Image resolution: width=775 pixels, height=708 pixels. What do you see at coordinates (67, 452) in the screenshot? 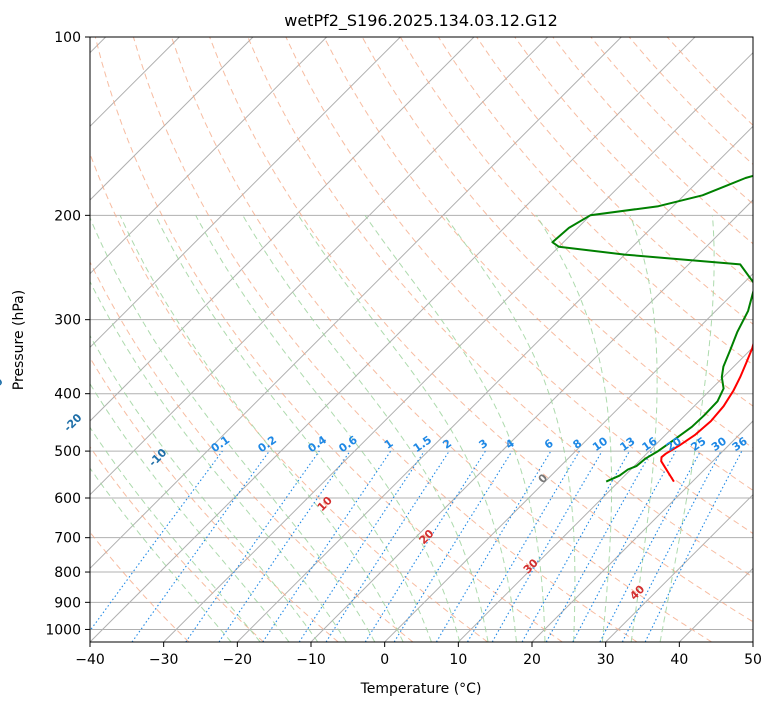
I see `y-tick-label: 500` at bounding box center [67, 452].